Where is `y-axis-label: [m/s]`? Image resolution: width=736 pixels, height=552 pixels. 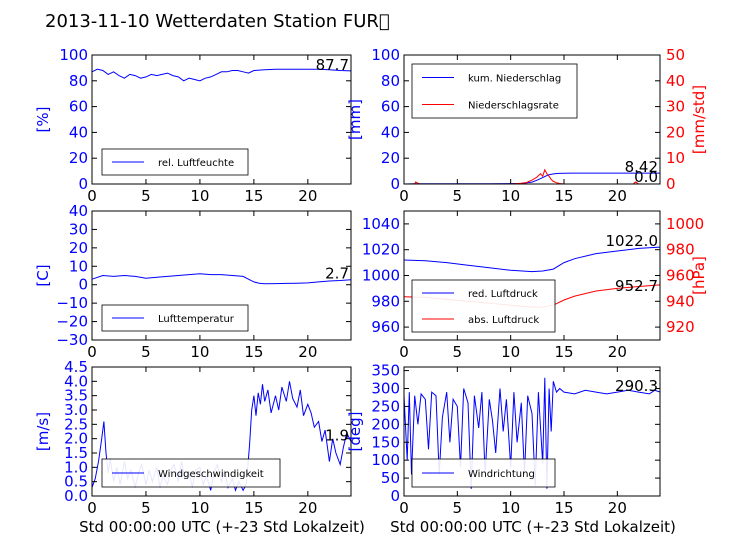
y-axis-label: [m/s] is located at coordinates (43, 431).